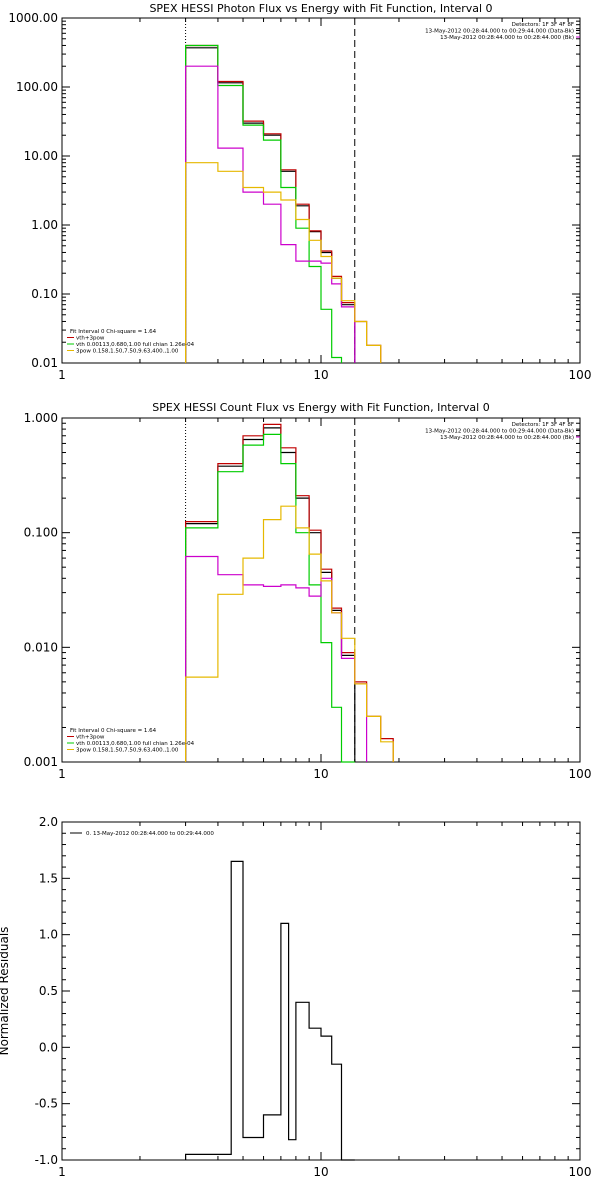 The image size is (600, 1200). Describe the element at coordinates (48, 991) in the screenshot. I see `y-tick-label: 0.5` at that location.